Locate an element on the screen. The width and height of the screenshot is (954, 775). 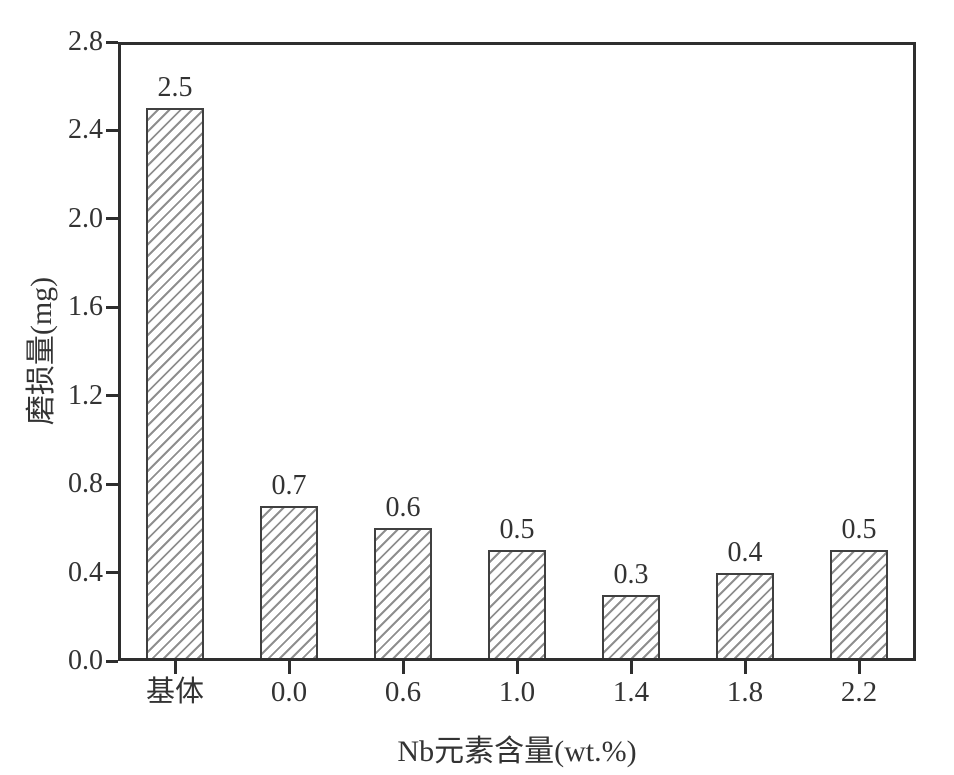
x-axis-title: Nb元素含量(wt.%) is located at coordinates (517, 751).